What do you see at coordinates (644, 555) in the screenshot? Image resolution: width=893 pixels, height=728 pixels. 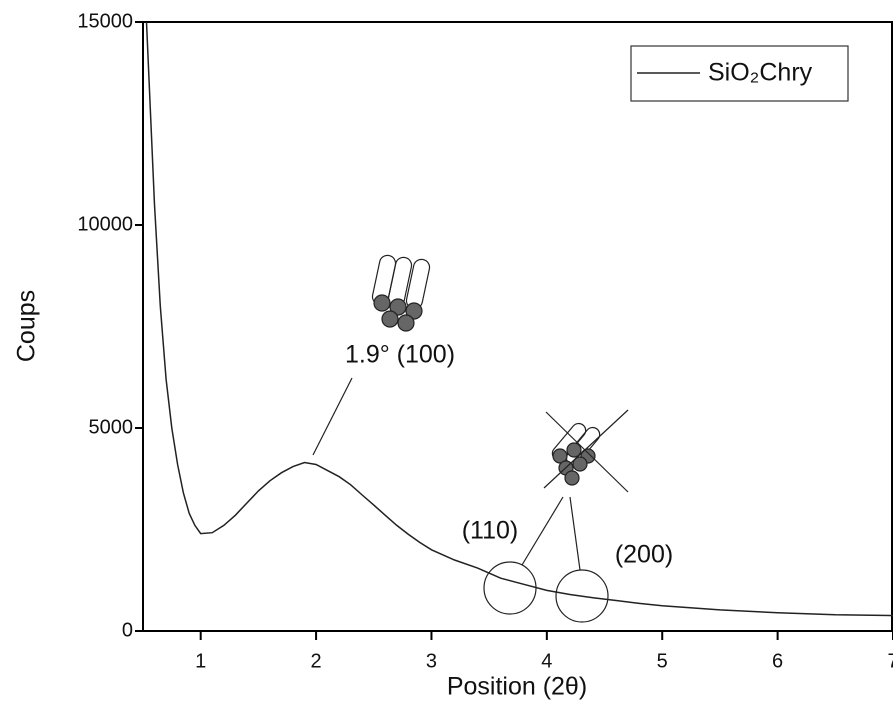 I see `annotation: (200)` at bounding box center [644, 555].